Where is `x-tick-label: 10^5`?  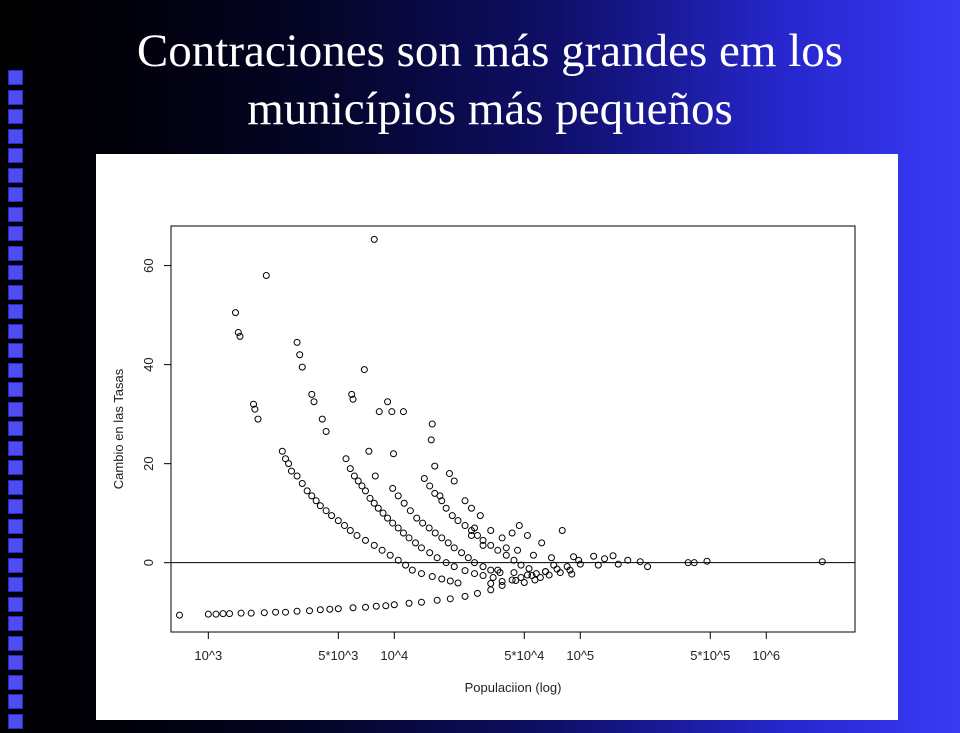
x-tick-label: 10^5 is located at coordinates (580, 655).